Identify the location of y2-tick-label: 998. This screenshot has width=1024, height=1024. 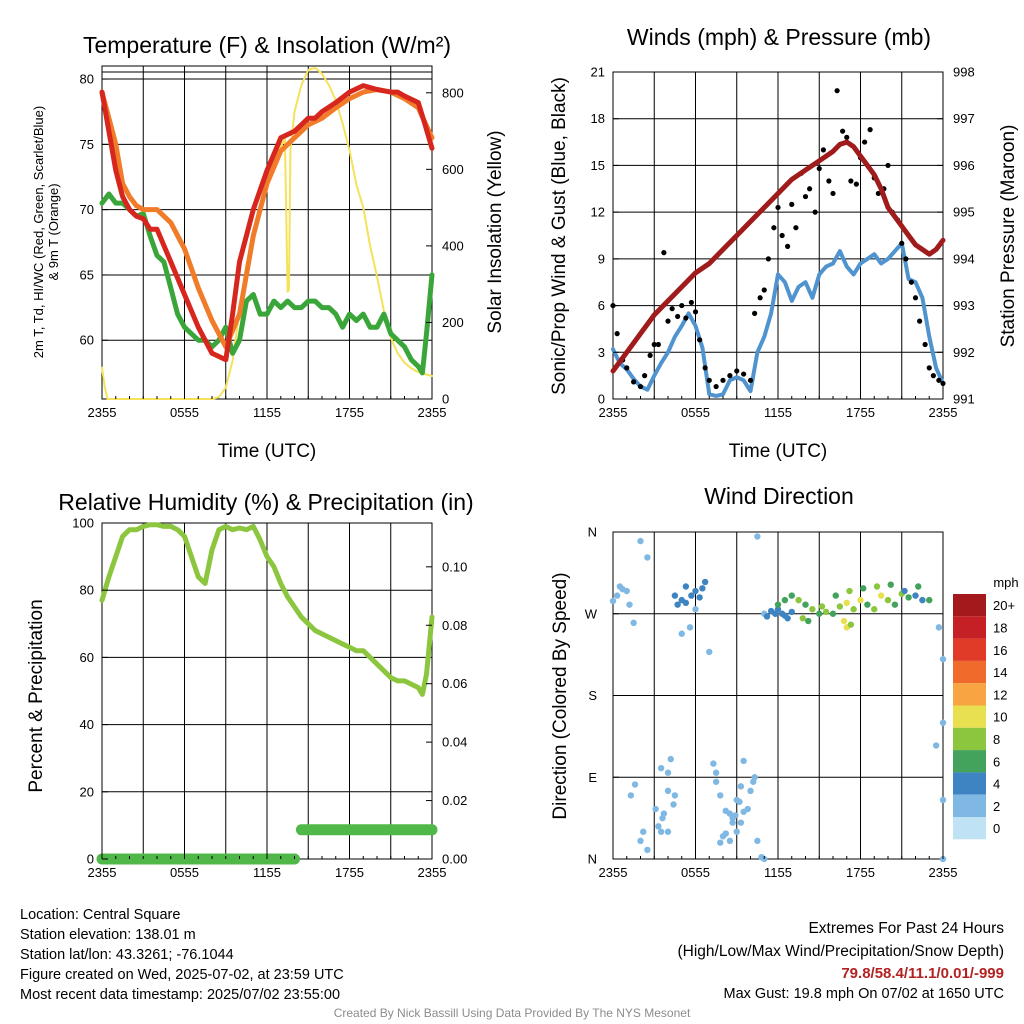
(964, 72).